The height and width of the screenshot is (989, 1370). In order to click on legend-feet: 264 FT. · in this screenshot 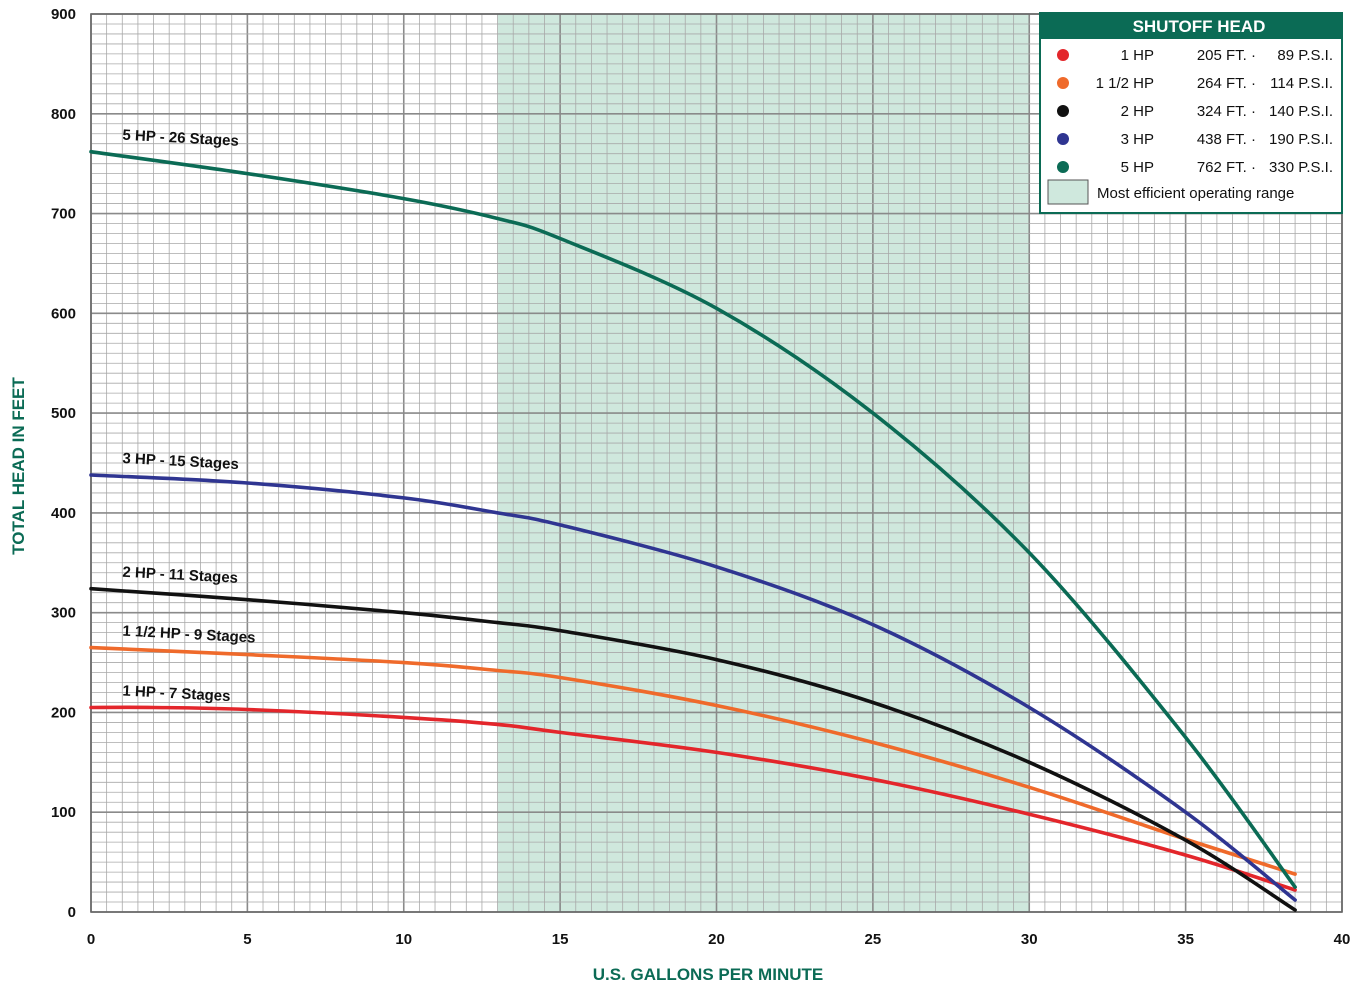, I will do `click(1226, 83)`.